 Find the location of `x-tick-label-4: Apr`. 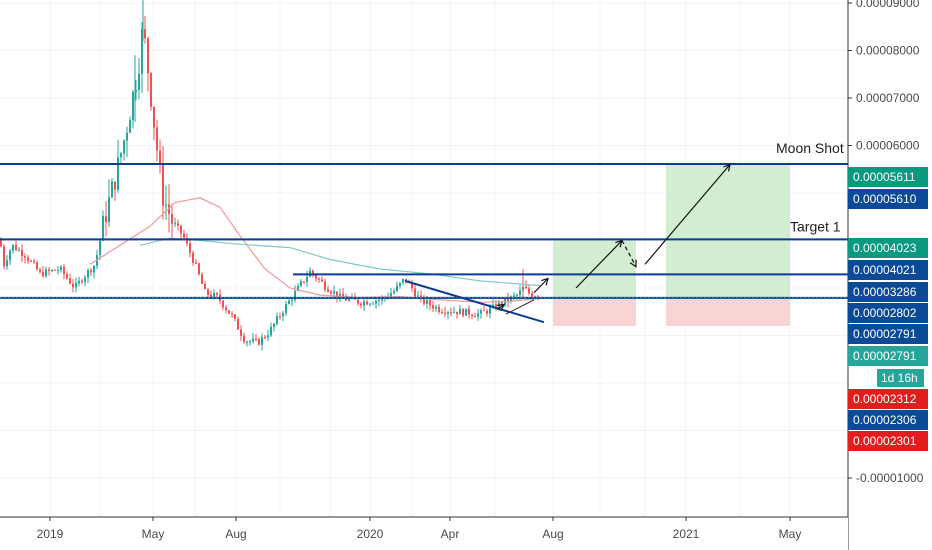

x-tick-label-4: Apr is located at coordinates (450, 534).